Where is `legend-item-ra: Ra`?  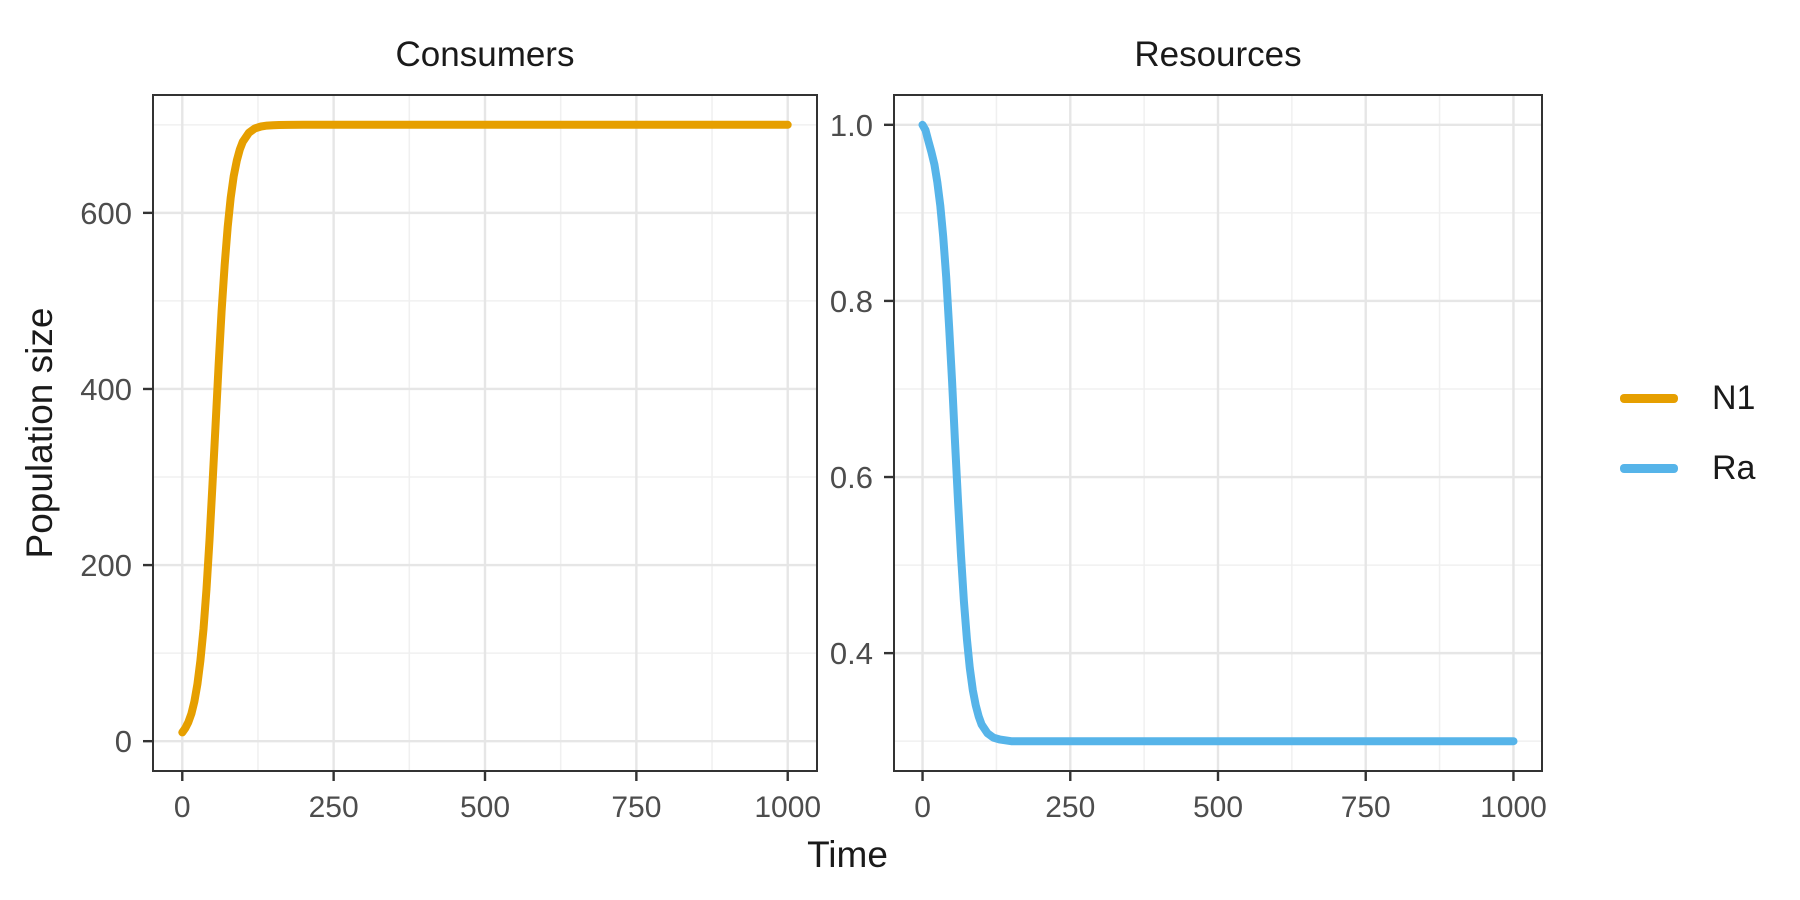
legend-item-ra: Ra is located at coordinates (1687, 468).